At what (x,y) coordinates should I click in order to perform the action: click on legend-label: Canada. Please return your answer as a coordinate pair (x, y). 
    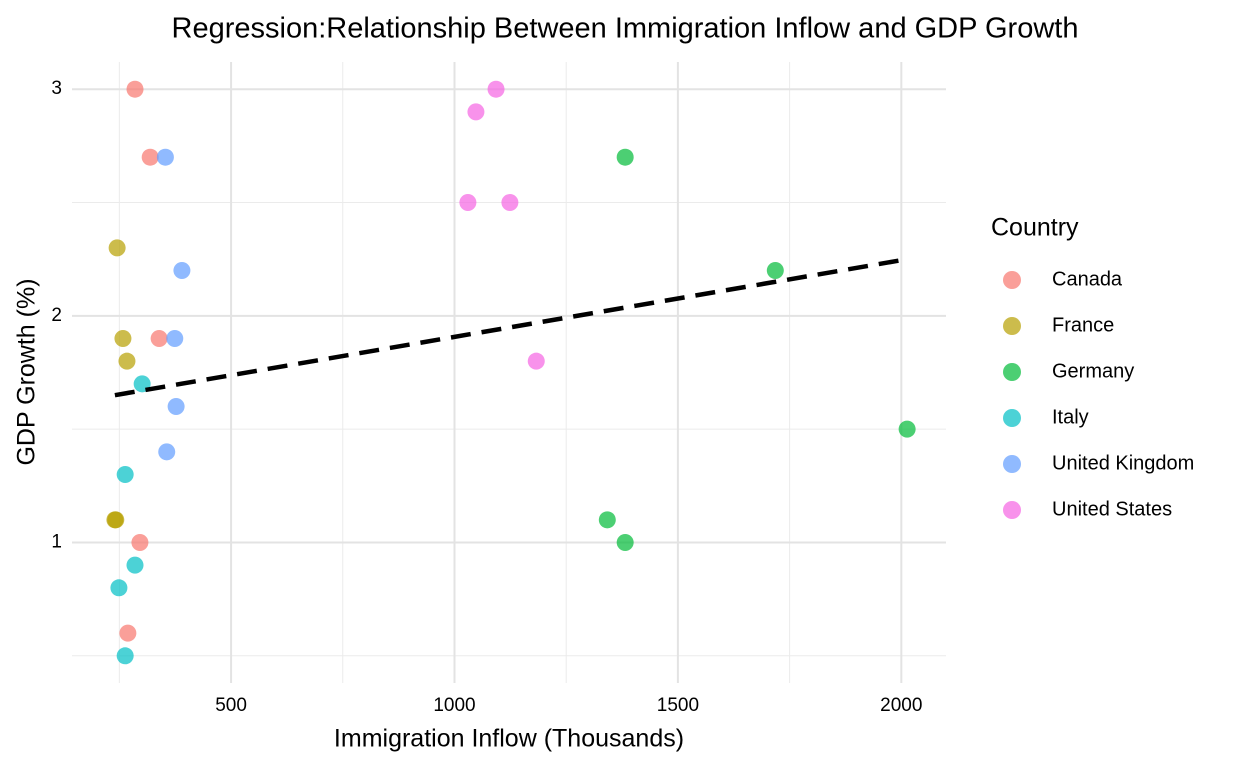
    Looking at the image, I should click on (1087, 279).